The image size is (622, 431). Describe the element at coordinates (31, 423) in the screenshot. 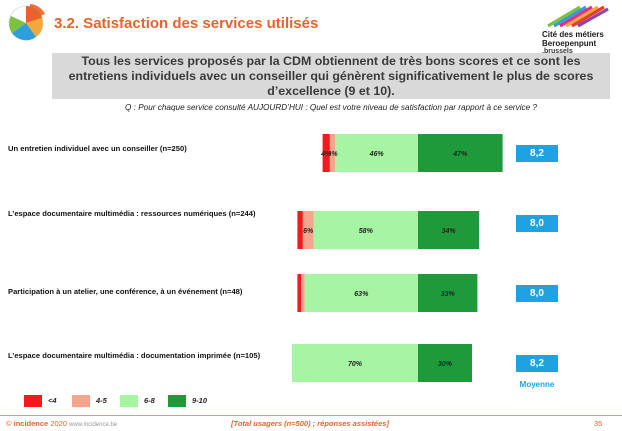

I see `footer-brand-name: incidence` at that location.